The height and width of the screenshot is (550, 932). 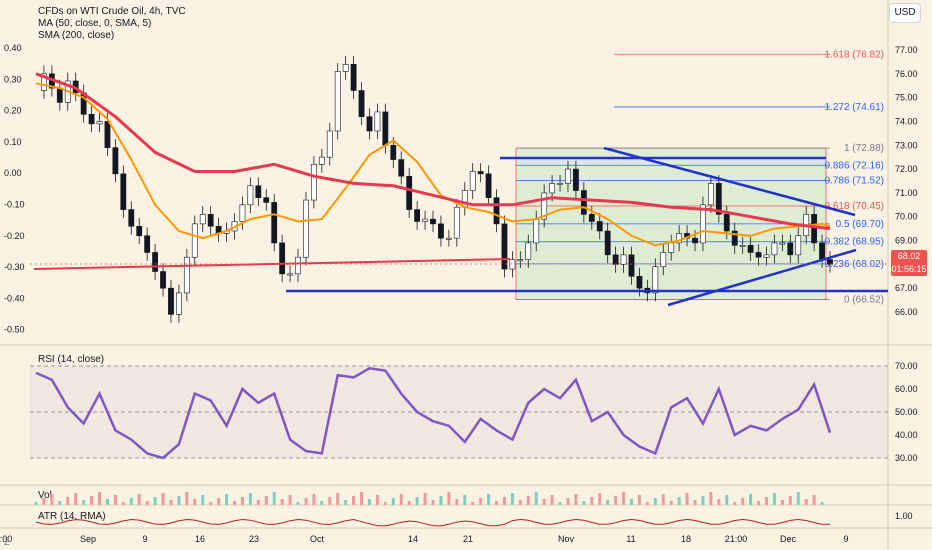 I want to click on fib-level-label: 0.886 (72.16), so click(x=855, y=165).